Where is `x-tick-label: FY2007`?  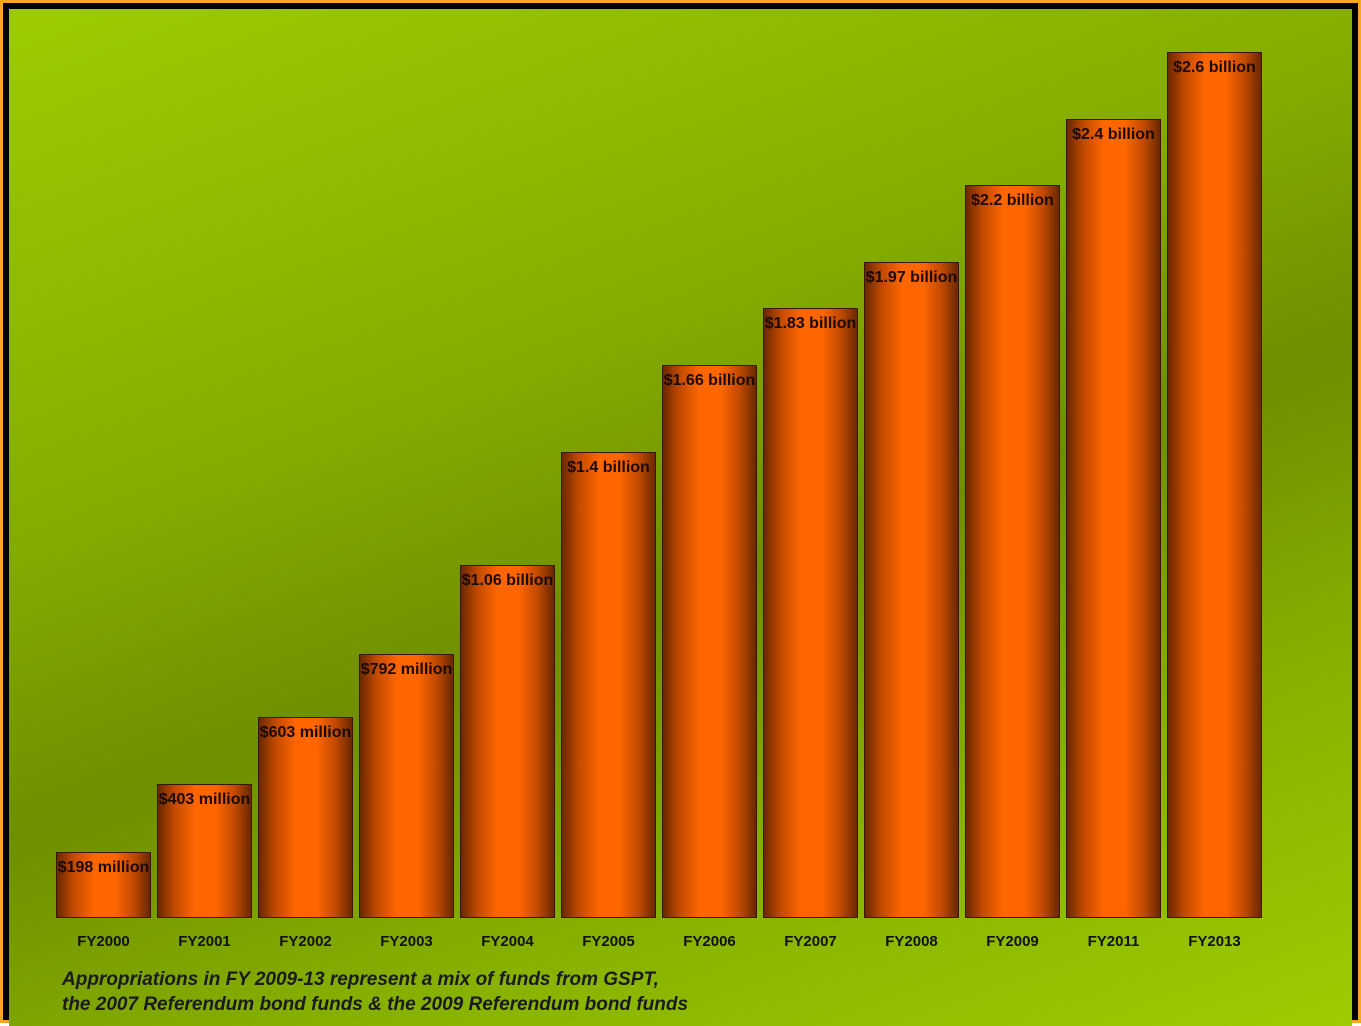 x-tick-label: FY2007 is located at coordinates (810, 941).